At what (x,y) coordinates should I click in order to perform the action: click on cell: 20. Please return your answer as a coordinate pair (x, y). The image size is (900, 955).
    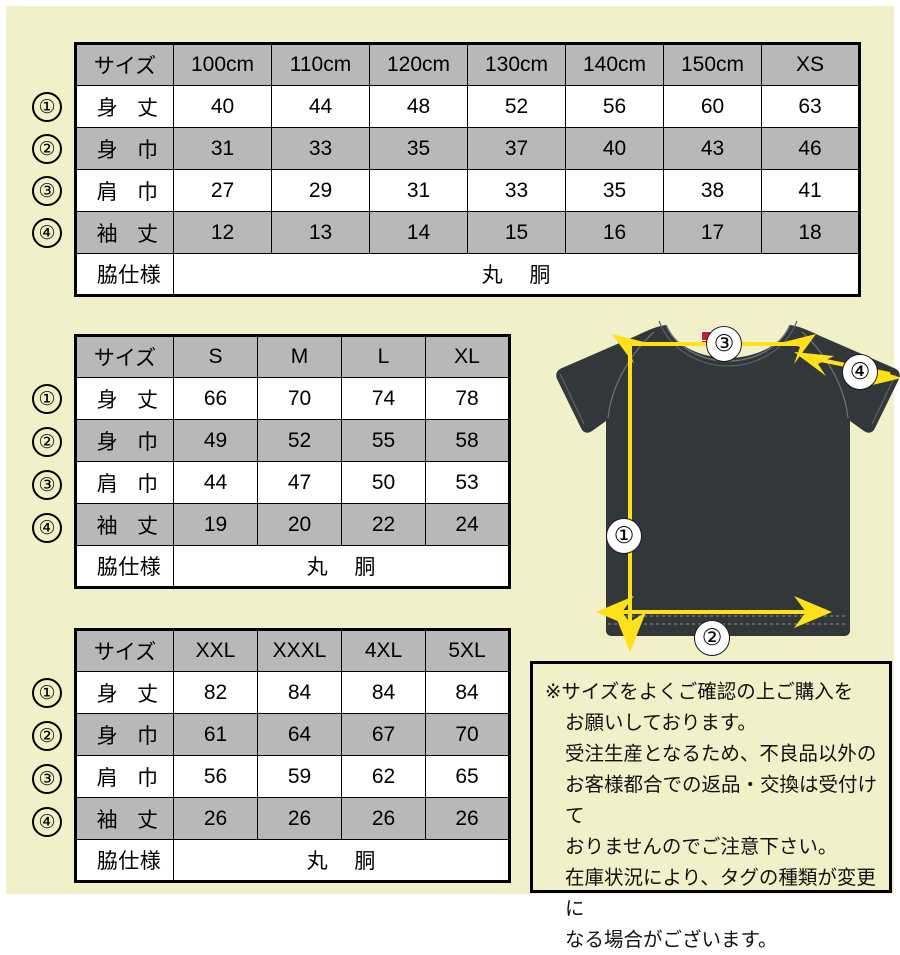
    Looking at the image, I should click on (299, 524).